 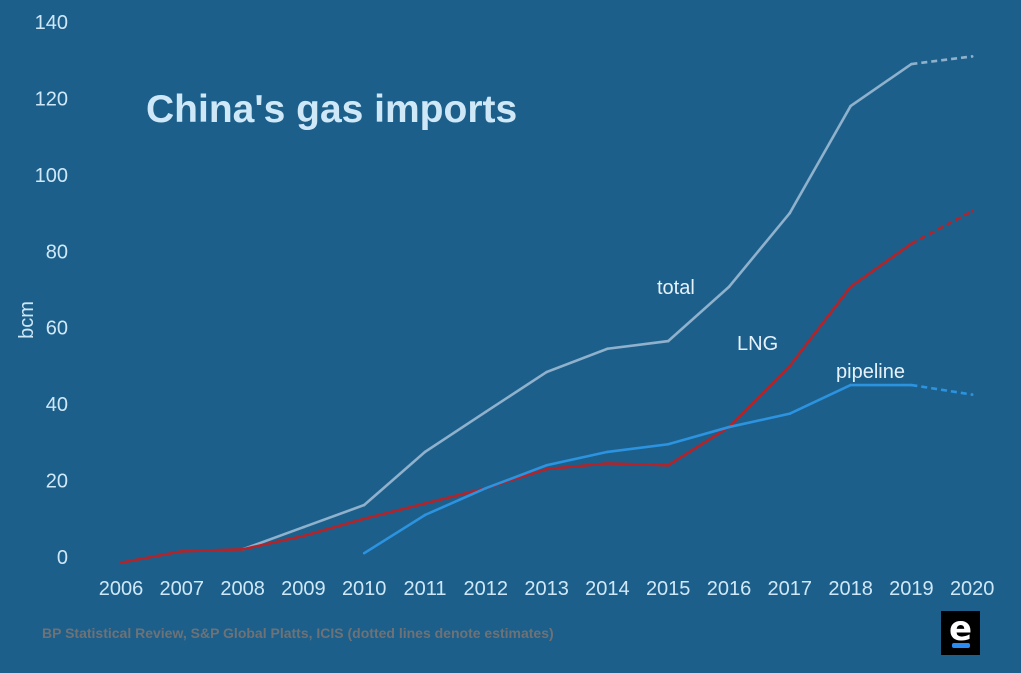 What do you see at coordinates (51, 23) in the screenshot?
I see `y-tick-label: 140` at bounding box center [51, 23].